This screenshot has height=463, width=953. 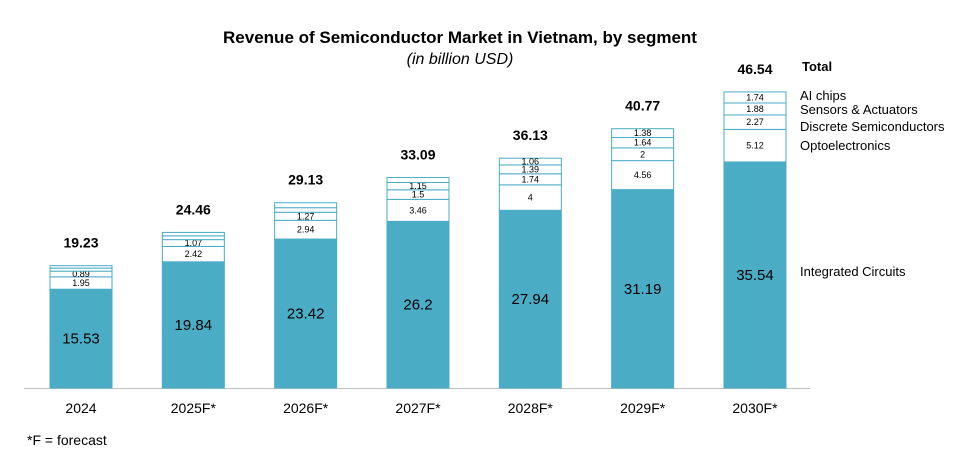 I want to click on data-label-discrete-semiconductors-2024: 0.89, so click(x=81, y=274).